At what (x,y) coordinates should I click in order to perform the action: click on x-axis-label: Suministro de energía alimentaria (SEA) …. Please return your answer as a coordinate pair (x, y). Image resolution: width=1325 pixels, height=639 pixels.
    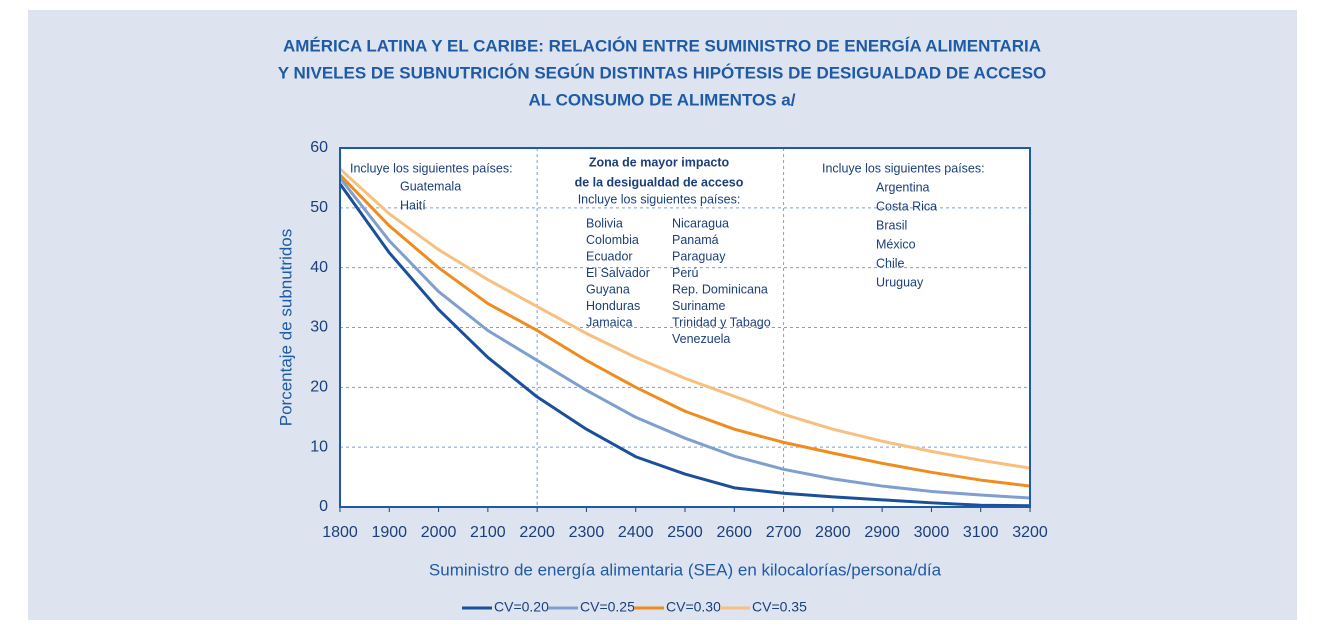
    Looking at the image, I should click on (685, 569).